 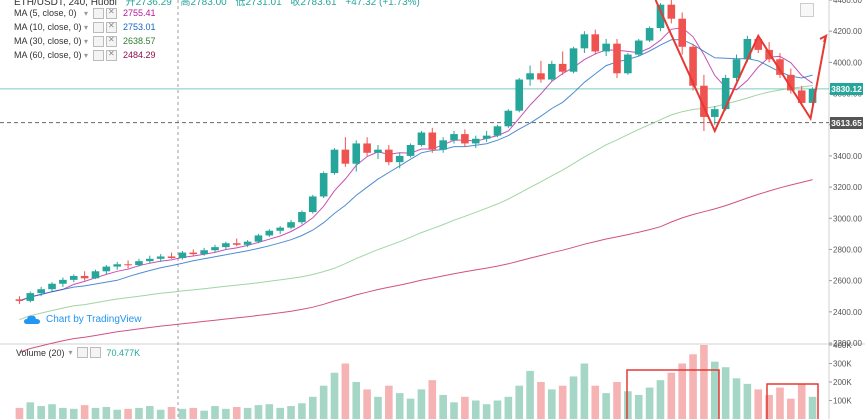 I want to click on open-value: 开2736.29, so click(x=148, y=4).